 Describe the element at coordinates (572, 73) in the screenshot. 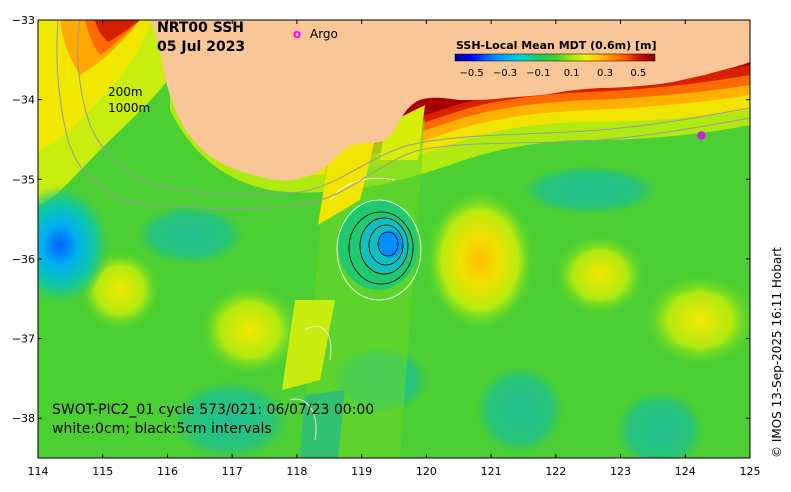

I see `colorbar-tick-label: 0.1` at that location.